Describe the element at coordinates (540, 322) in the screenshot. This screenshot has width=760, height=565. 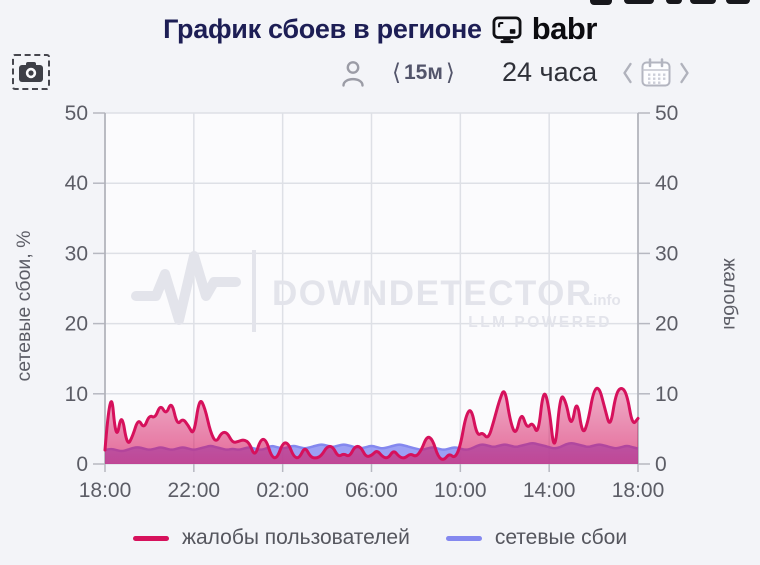
I see `svg-text: LLM POWERED` at that location.